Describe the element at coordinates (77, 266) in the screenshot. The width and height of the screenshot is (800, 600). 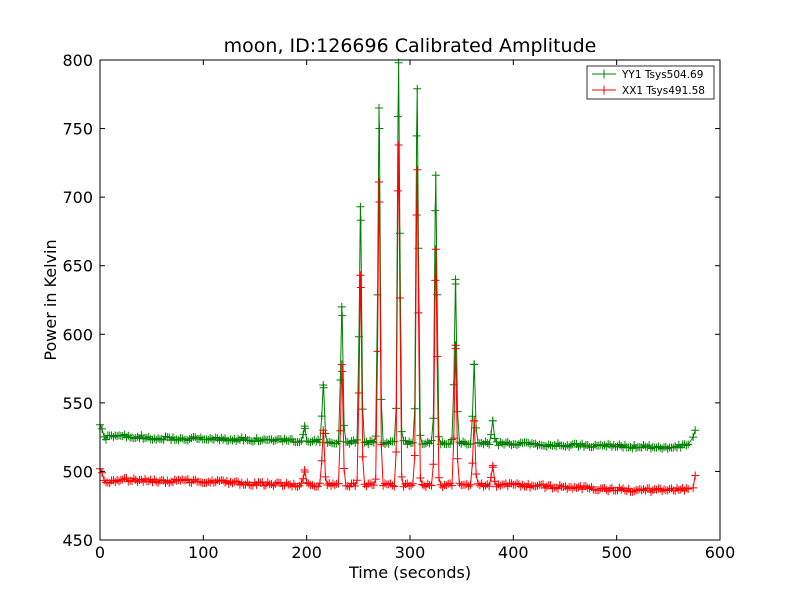
I see `y-tick-label: 650` at that location.